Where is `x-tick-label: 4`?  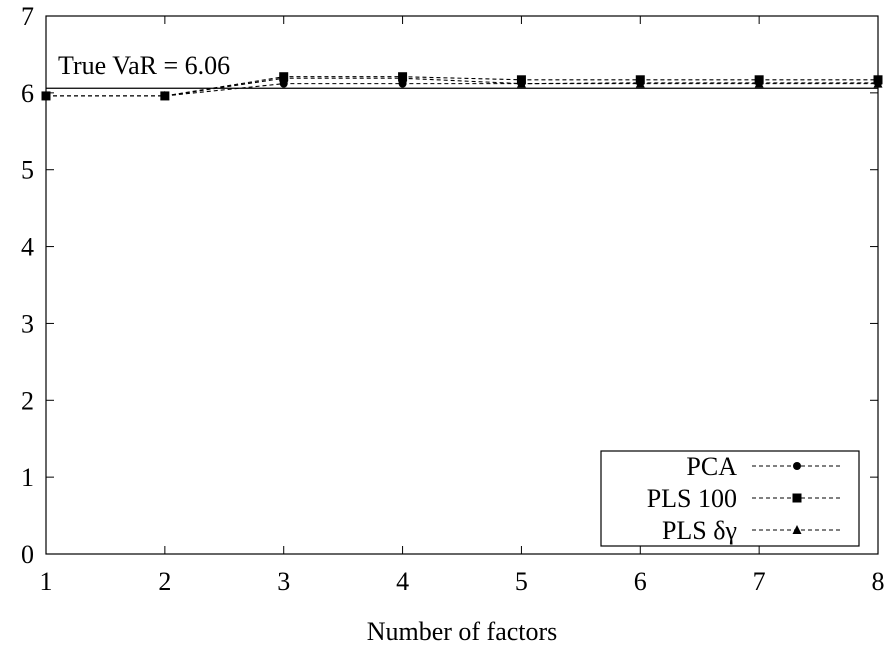 x-tick-label: 4 is located at coordinates (402, 581).